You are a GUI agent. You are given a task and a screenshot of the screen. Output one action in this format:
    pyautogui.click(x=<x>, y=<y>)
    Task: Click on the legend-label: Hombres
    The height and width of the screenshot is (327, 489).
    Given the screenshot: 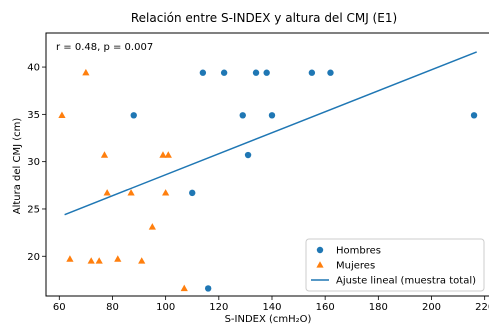 What is the action you would take?
    pyautogui.click(x=358, y=251)
    